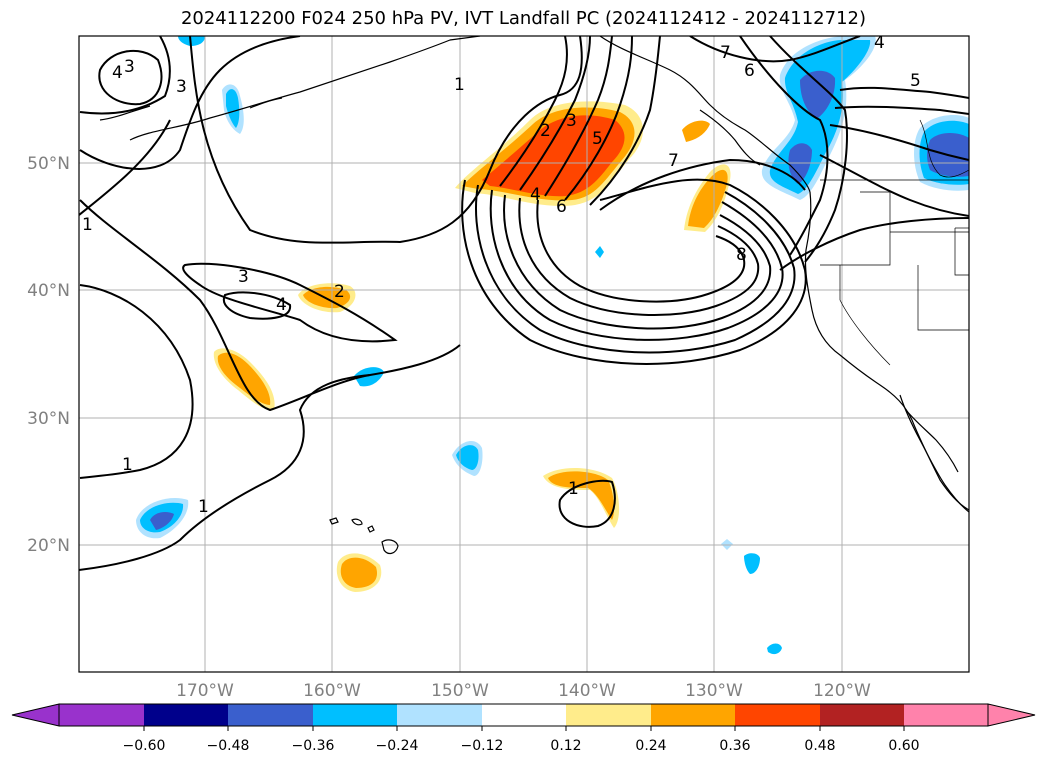 The image size is (1047, 765). What do you see at coordinates (87, 225) in the screenshot?
I see `contour-label-1b: 1` at bounding box center [87, 225].